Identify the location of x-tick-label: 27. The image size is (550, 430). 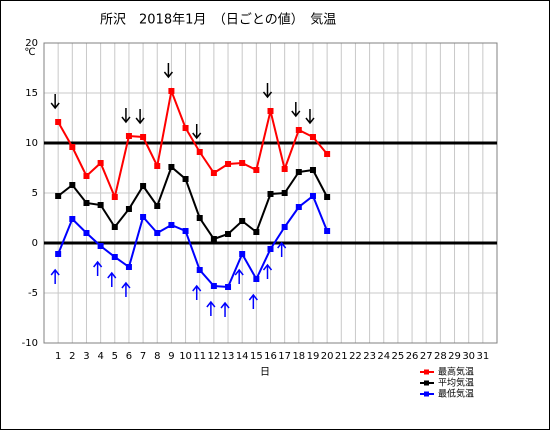
(426, 356).